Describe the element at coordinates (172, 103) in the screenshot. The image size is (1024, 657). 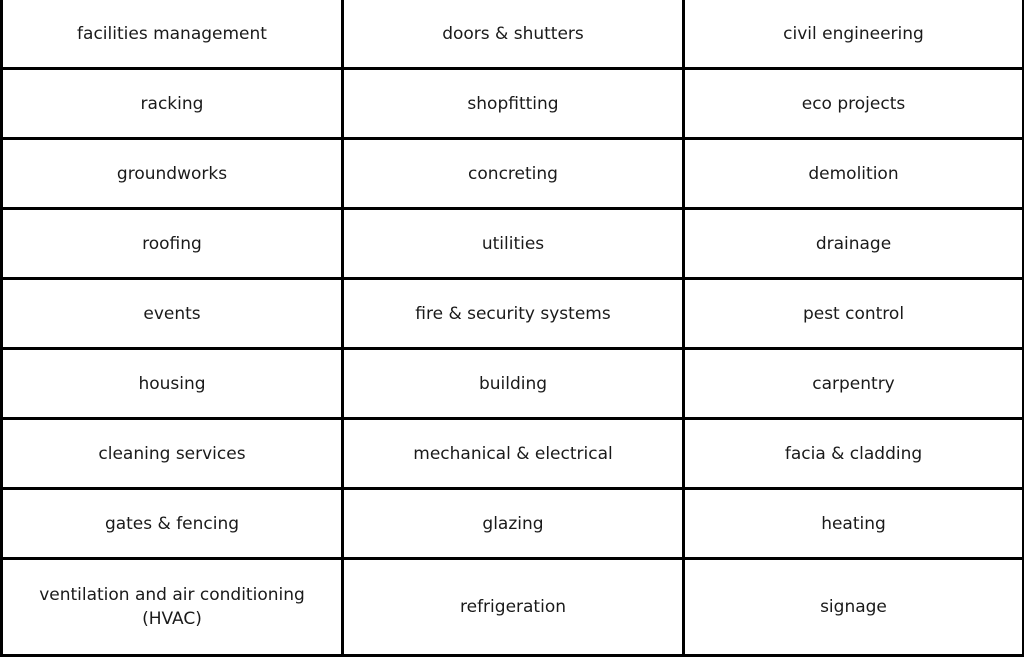
I see `table-cell: racking` at that location.